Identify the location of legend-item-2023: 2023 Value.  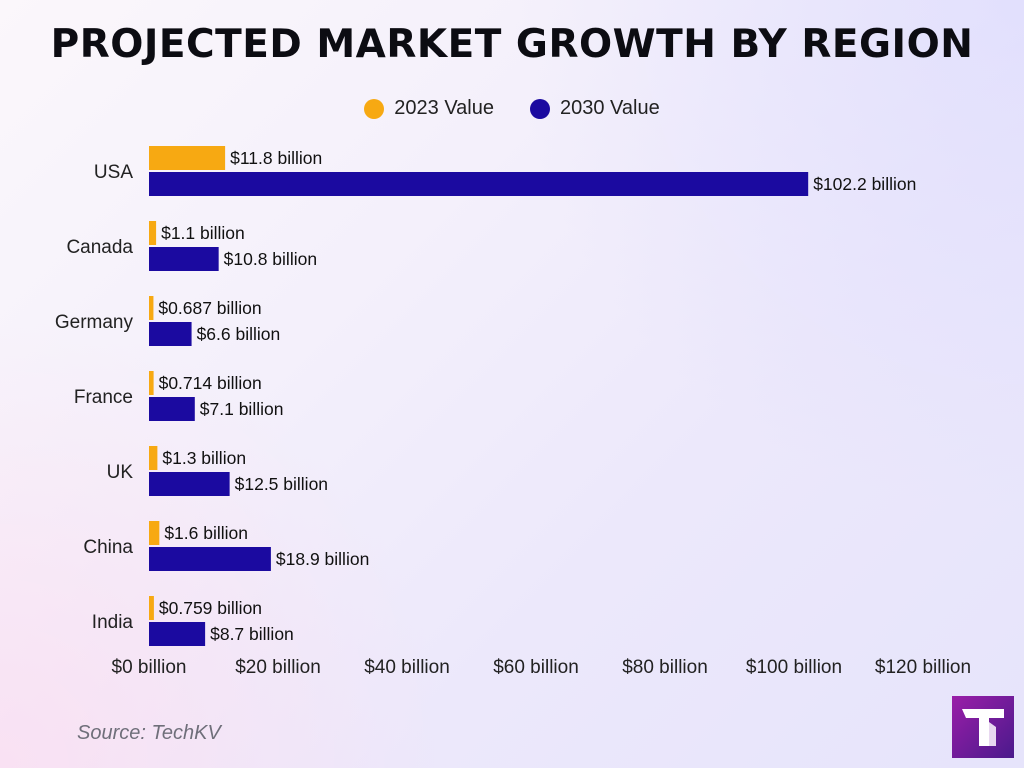
(429, 108).